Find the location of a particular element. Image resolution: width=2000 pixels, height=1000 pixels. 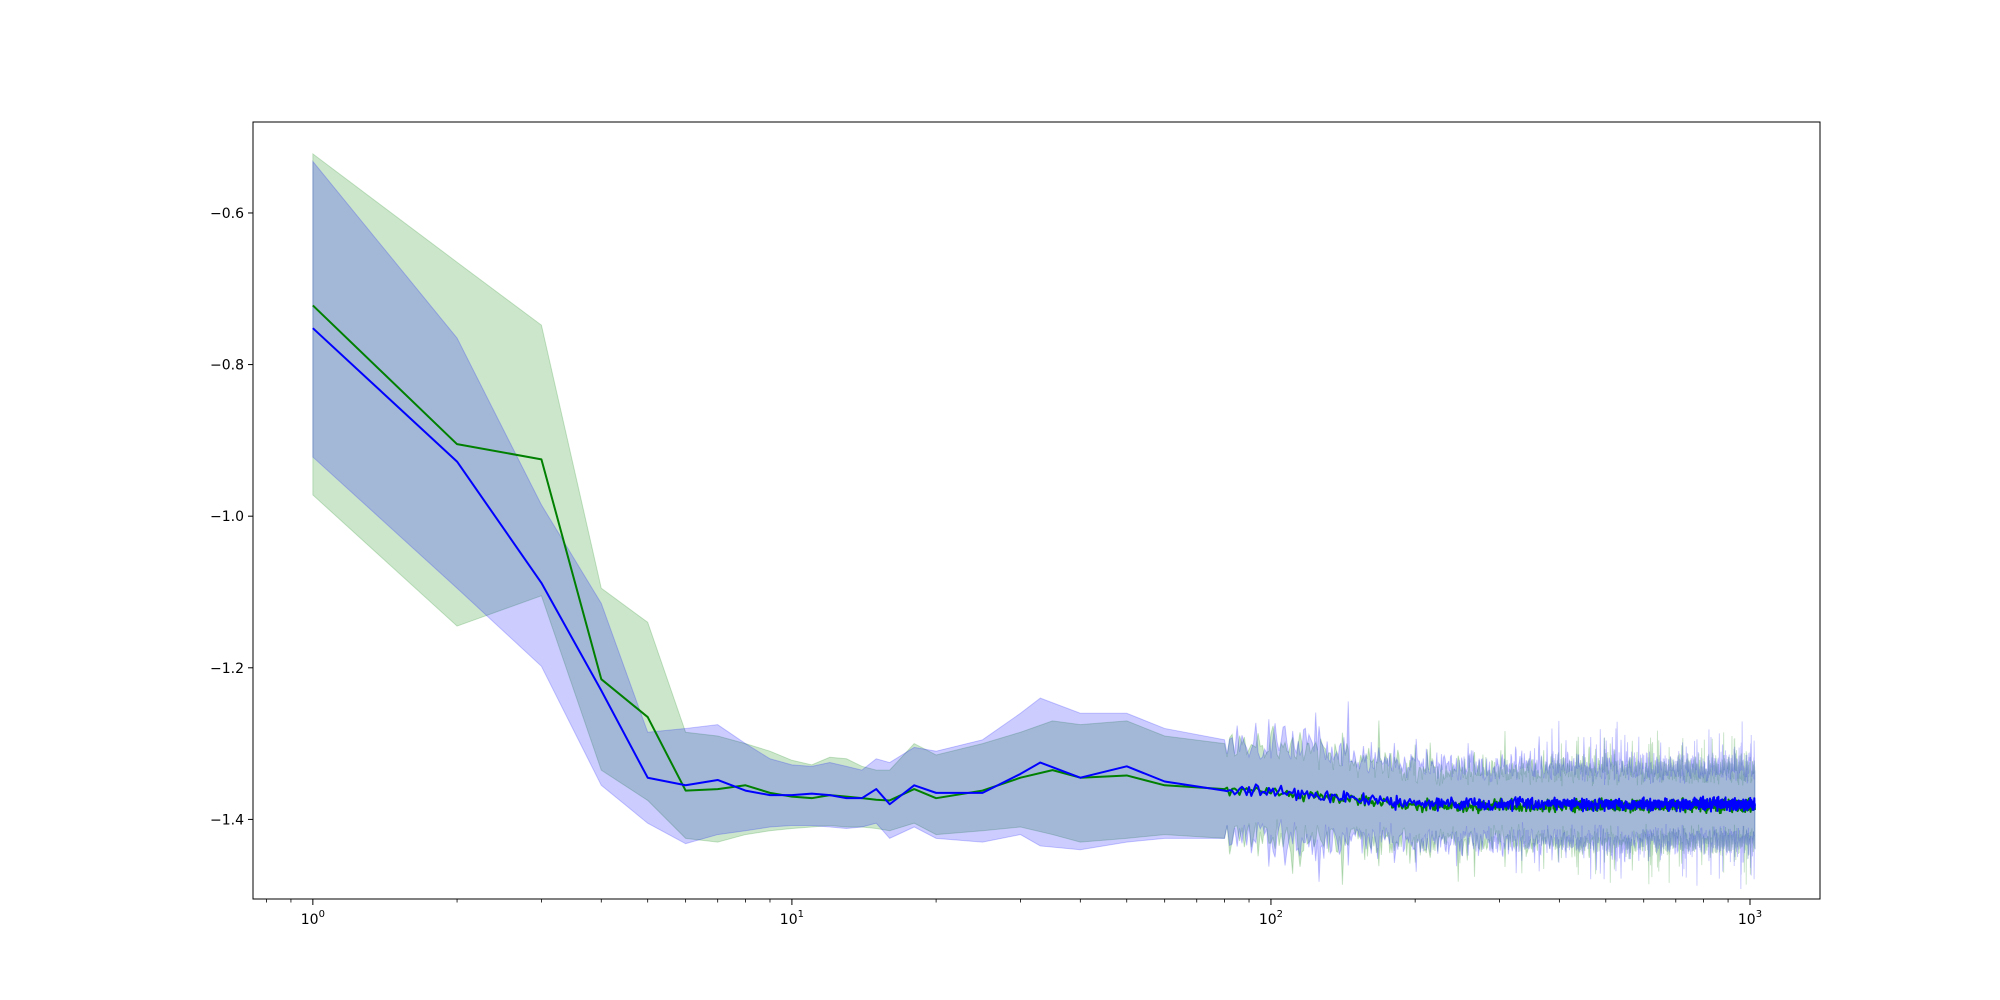

y-tick-label: −1.0 is located at coordinates (227, 517).